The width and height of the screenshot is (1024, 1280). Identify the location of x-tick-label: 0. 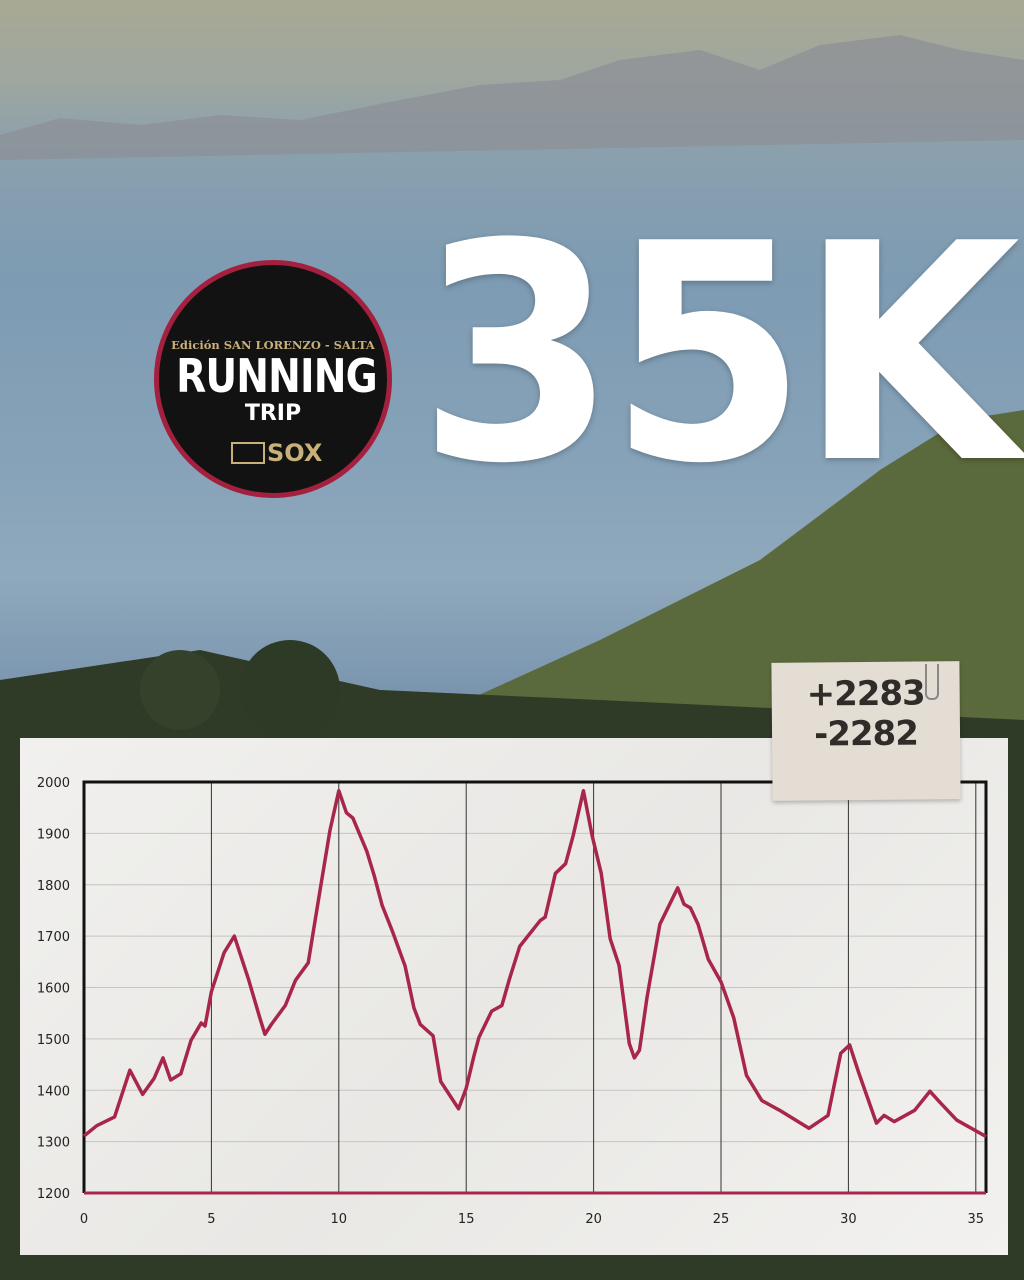
(84, 1219).